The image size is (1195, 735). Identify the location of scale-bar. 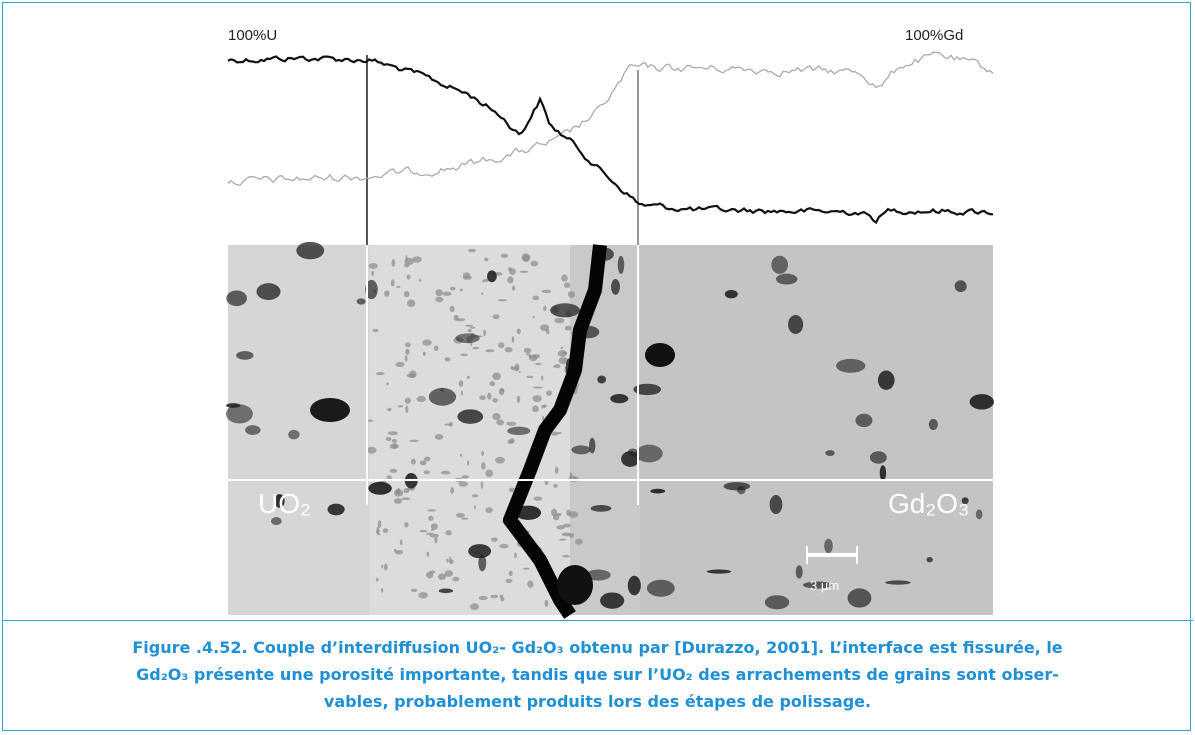
(857, 555).